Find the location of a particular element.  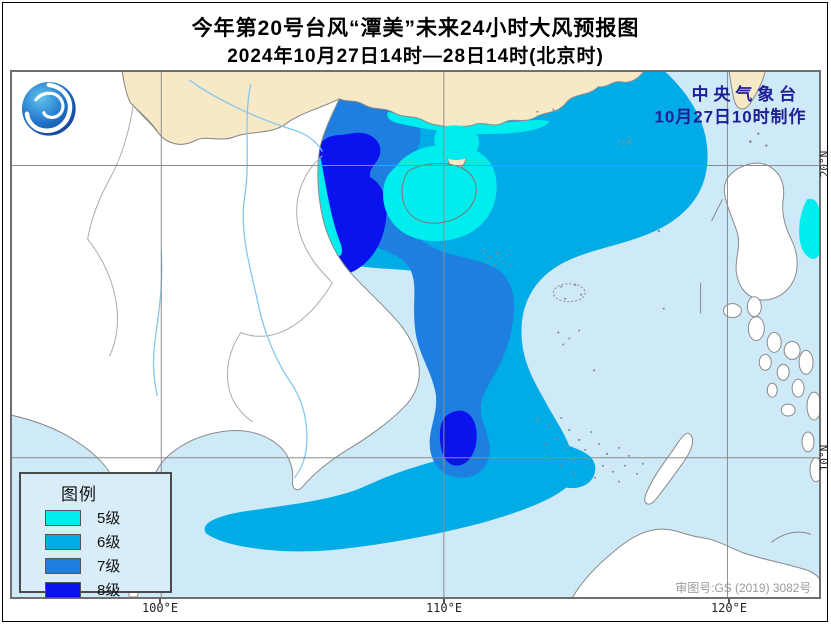

land-taiwan is located at coordinates (747, 91).